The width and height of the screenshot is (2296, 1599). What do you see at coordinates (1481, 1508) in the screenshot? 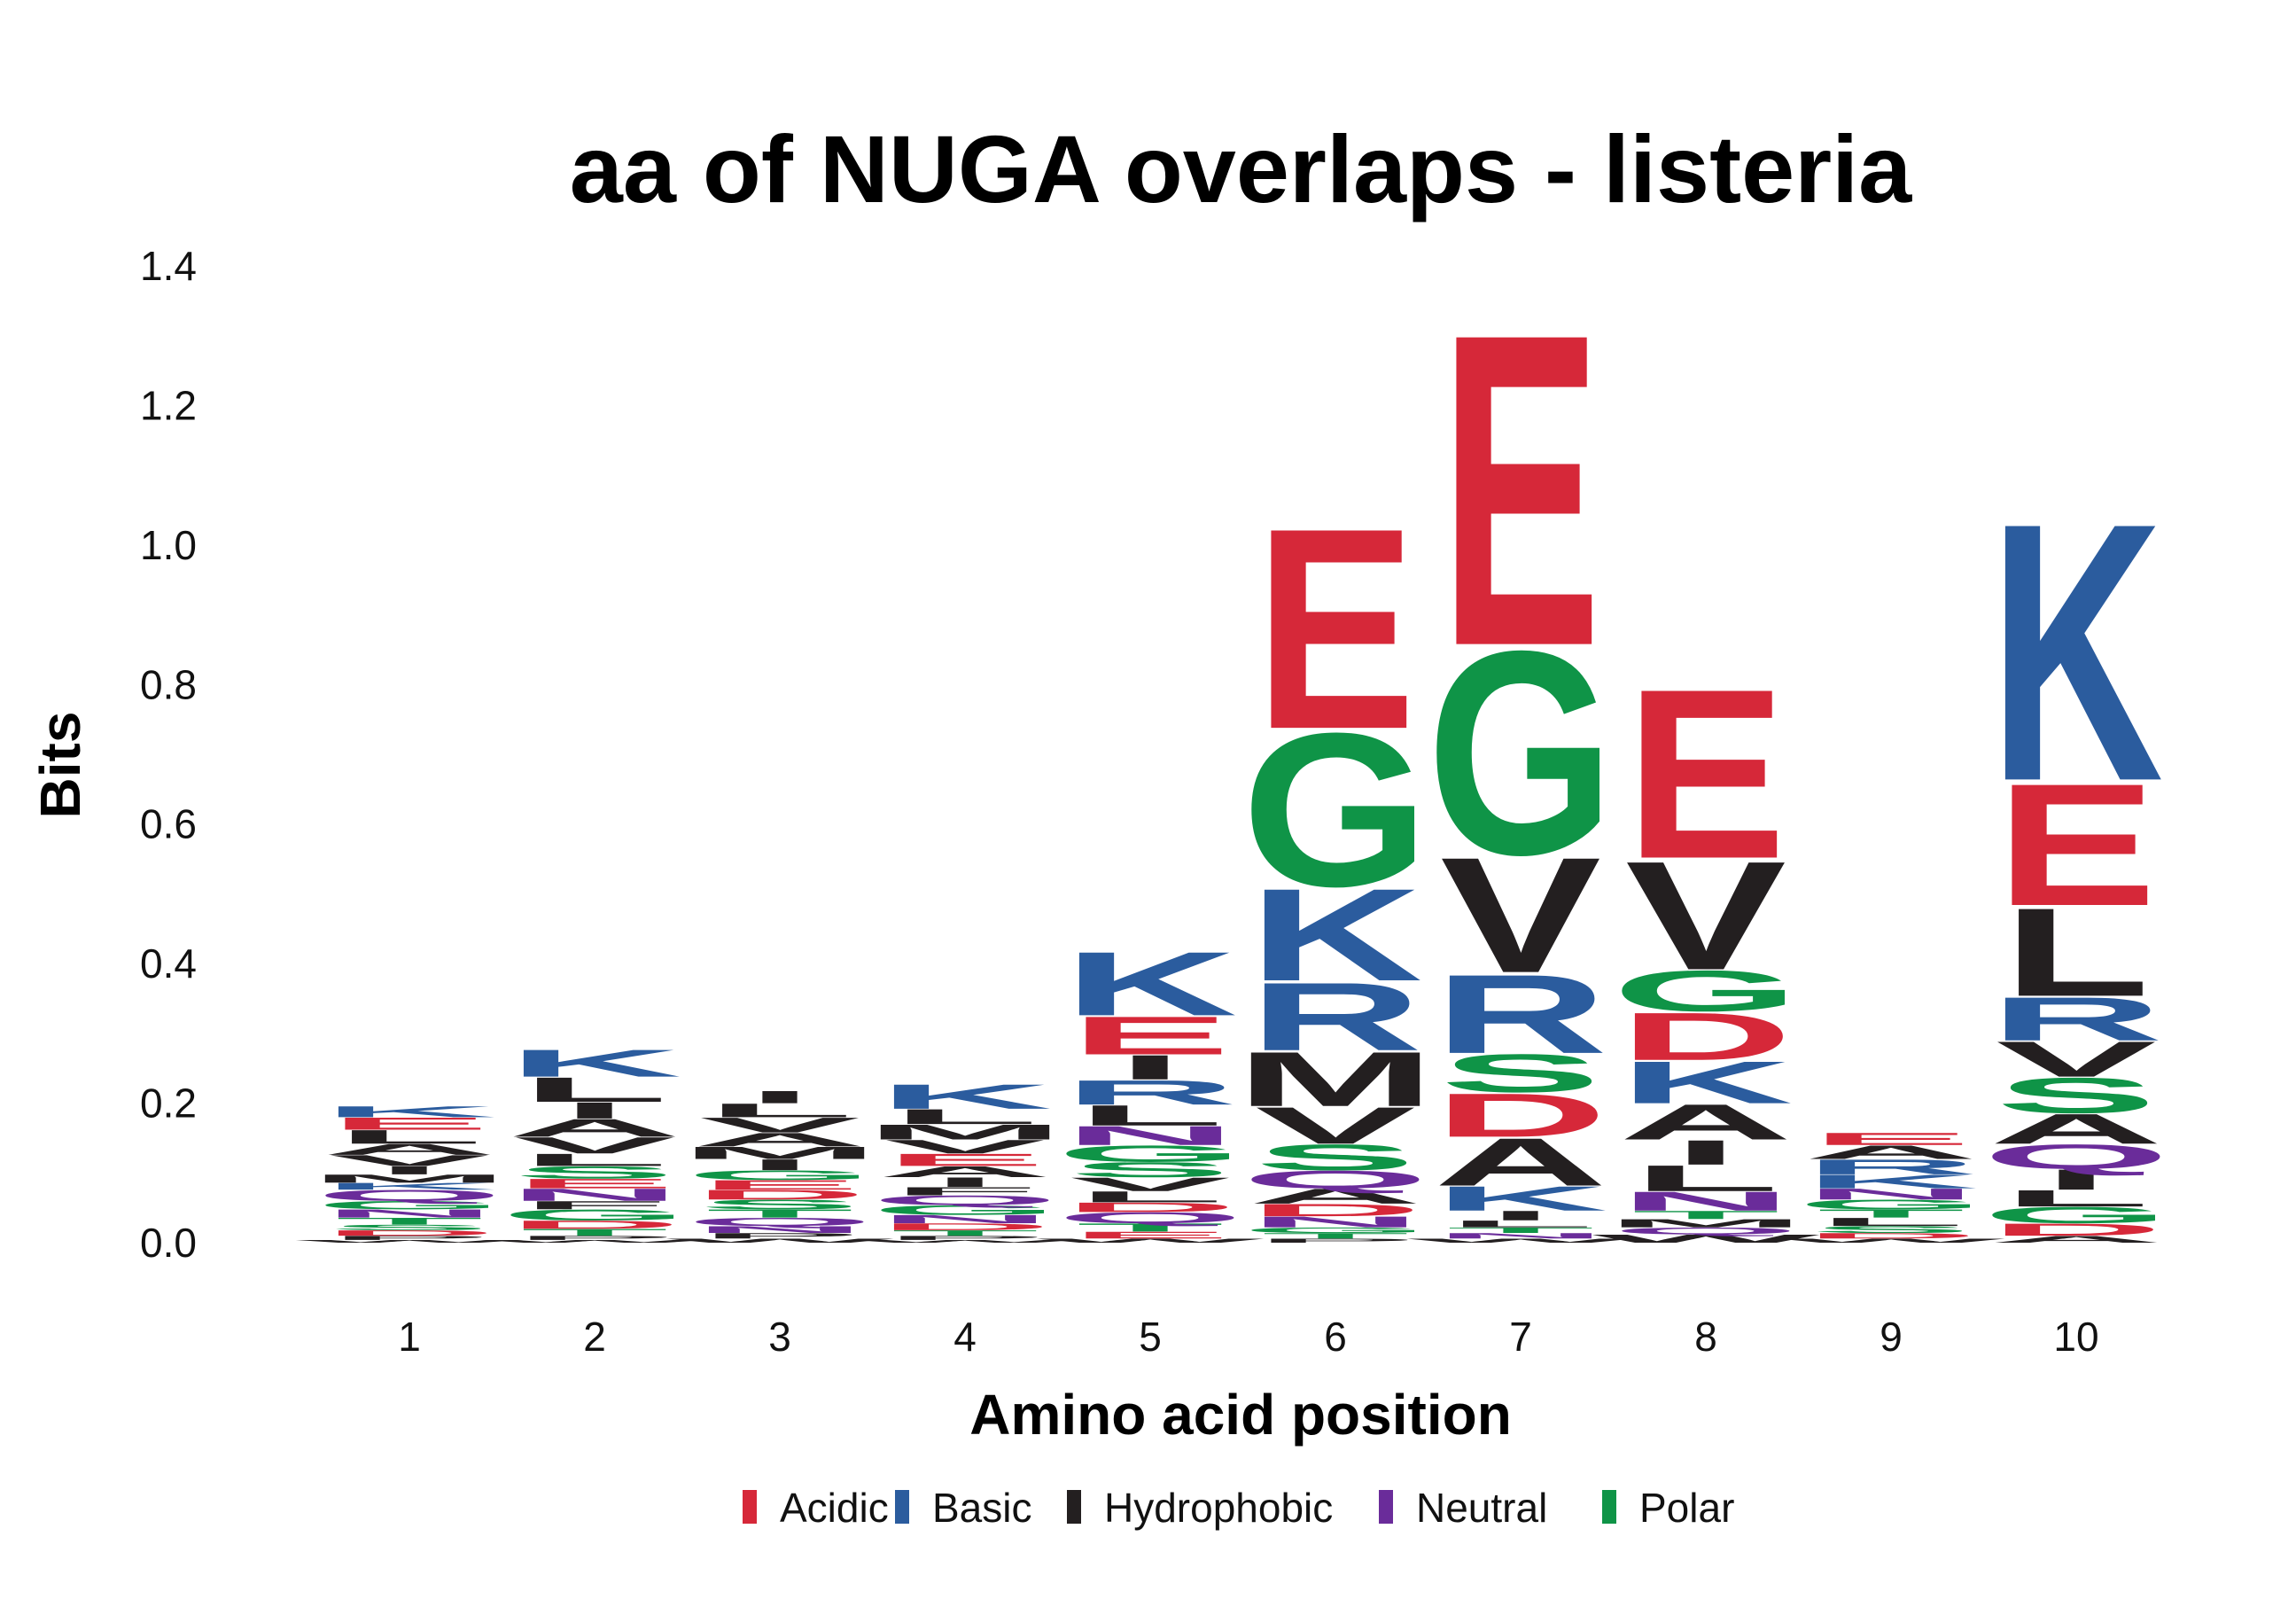
I see `legend-label: Neutral` at bounding box center [1481, 1508].